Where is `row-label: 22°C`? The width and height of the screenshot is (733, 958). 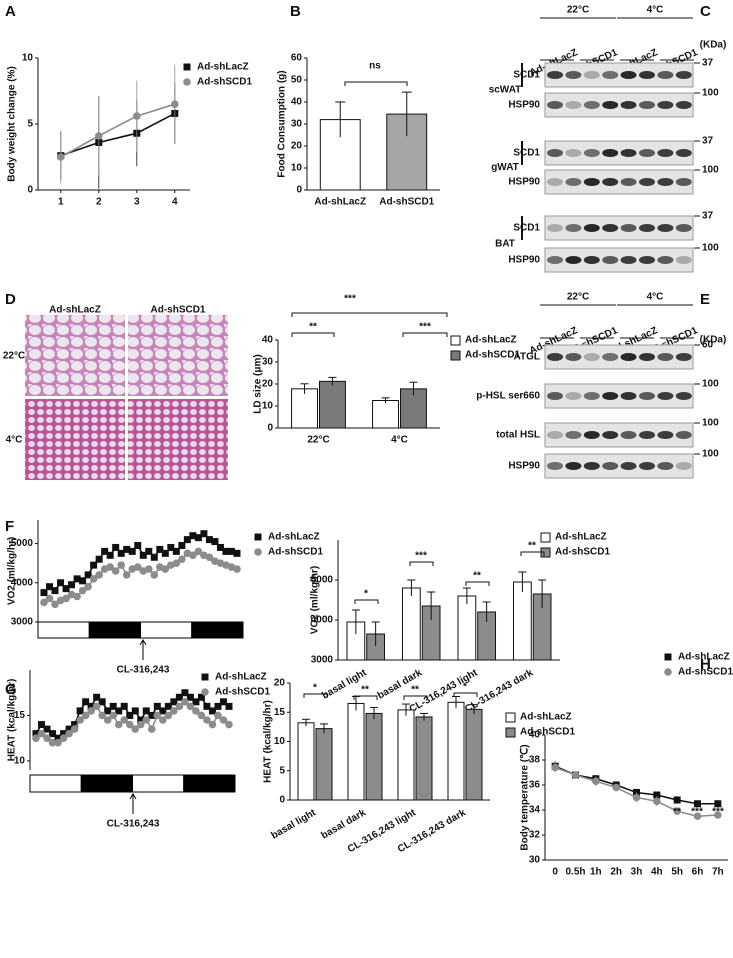
row-label: 22°C is located at coordinates (14, 356).